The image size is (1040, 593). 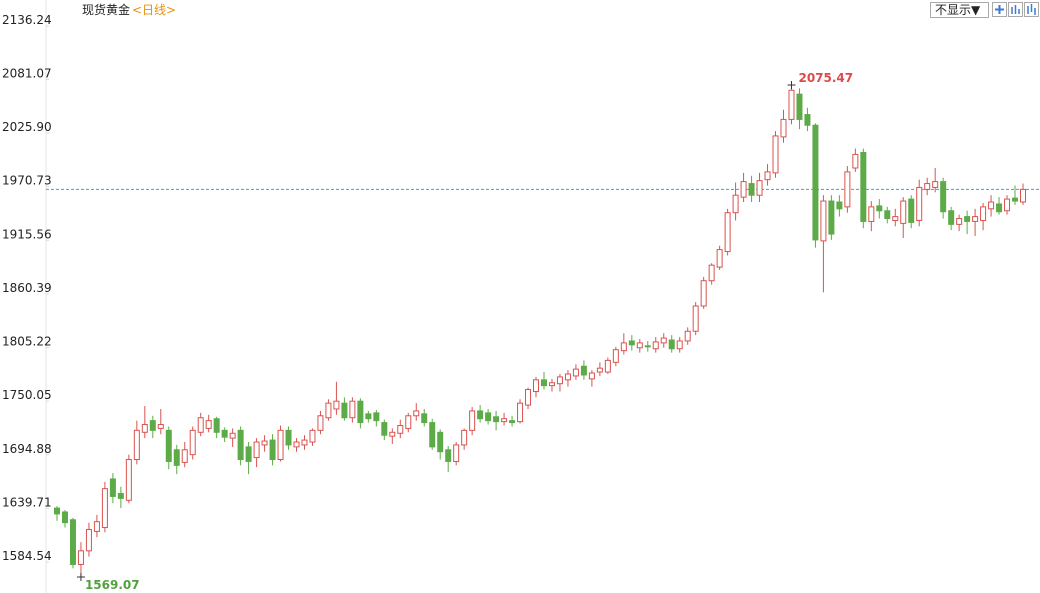 I want to click on display-menu: 不显示▼, so click(x=958, y=10).